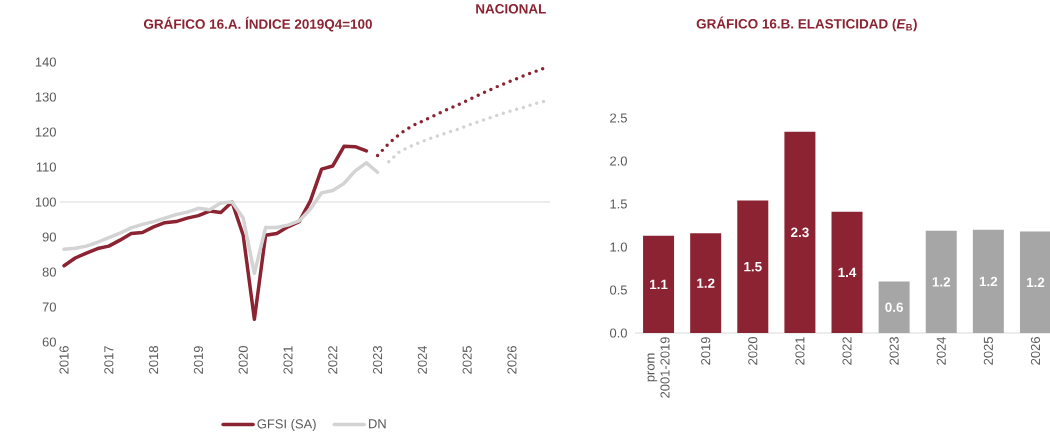 This screenshot has width=1050, height=444. Describe the element at coordinates (64, 360) in the screenshot. I see `x-tick-label: 2016` at that location.